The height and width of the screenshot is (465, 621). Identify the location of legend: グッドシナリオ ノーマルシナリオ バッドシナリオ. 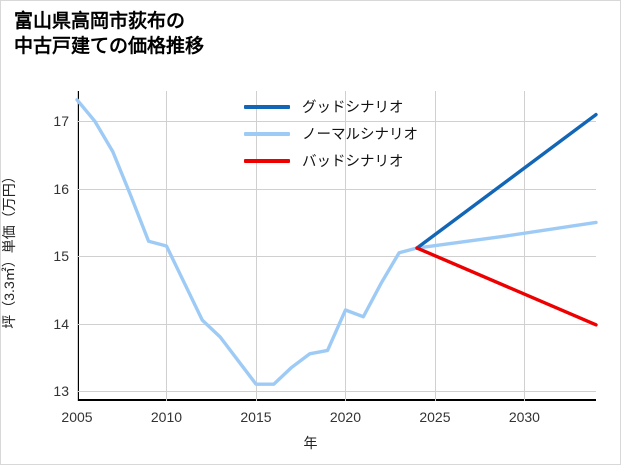
(369, 133).